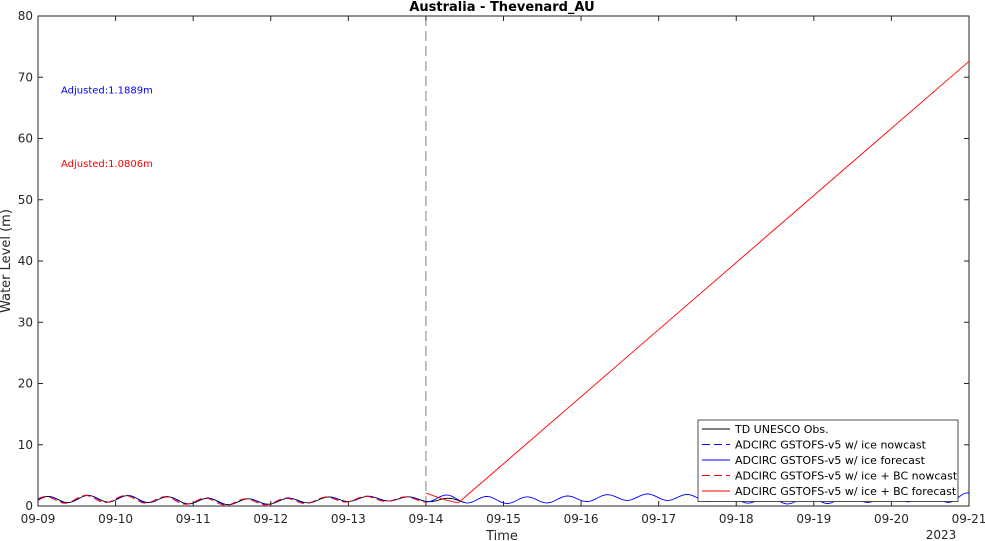 The height and width of the screenshot is (541, 985). I want to click on legend-box, so click(828, 460).